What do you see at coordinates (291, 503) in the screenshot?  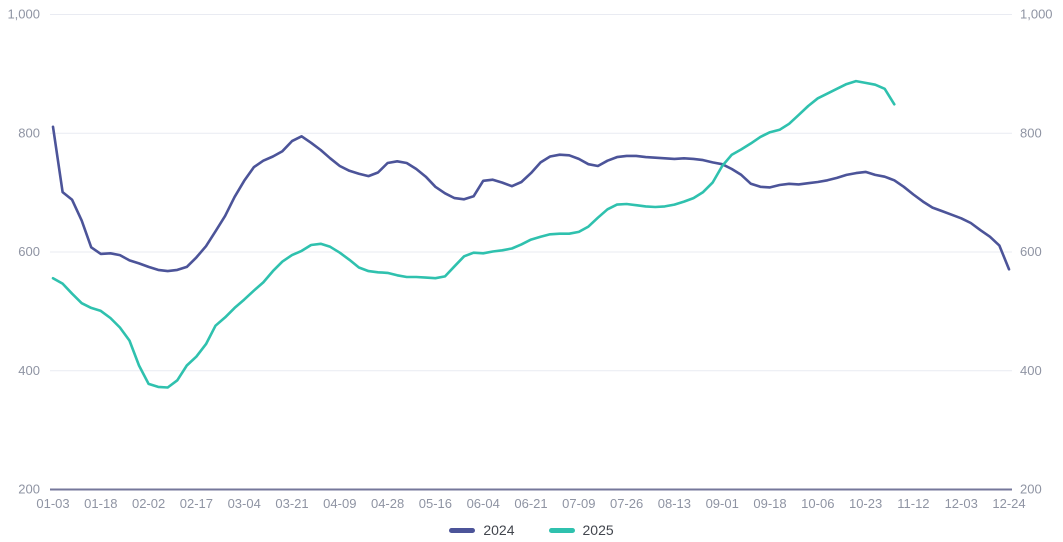 I see `x-tick-label-03-21: 03-21` at bounding box center [291, 503].